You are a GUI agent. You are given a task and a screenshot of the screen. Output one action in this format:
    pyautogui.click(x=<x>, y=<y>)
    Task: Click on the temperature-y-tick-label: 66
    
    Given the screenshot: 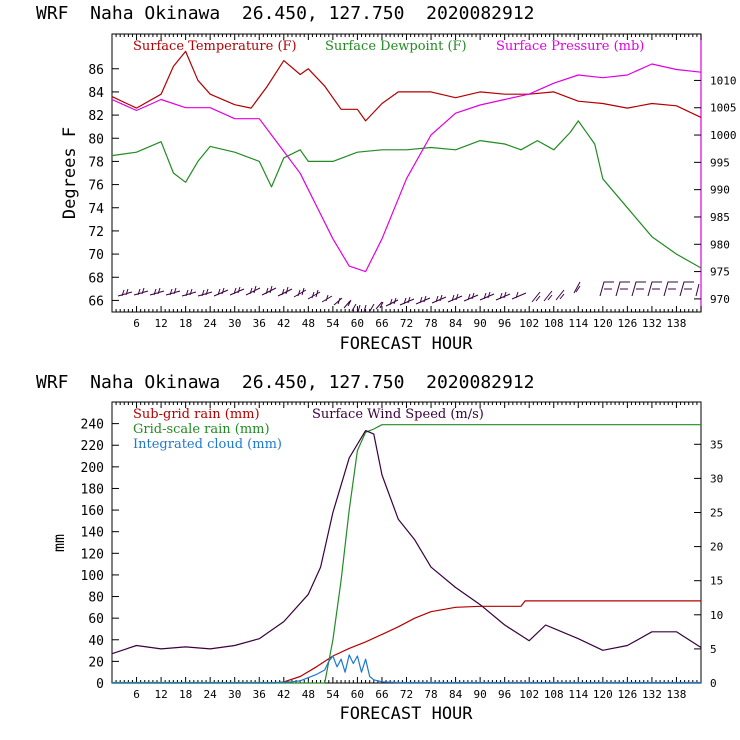 What is the action you would take?
    pyautogui.click(x=96, y=301)
    